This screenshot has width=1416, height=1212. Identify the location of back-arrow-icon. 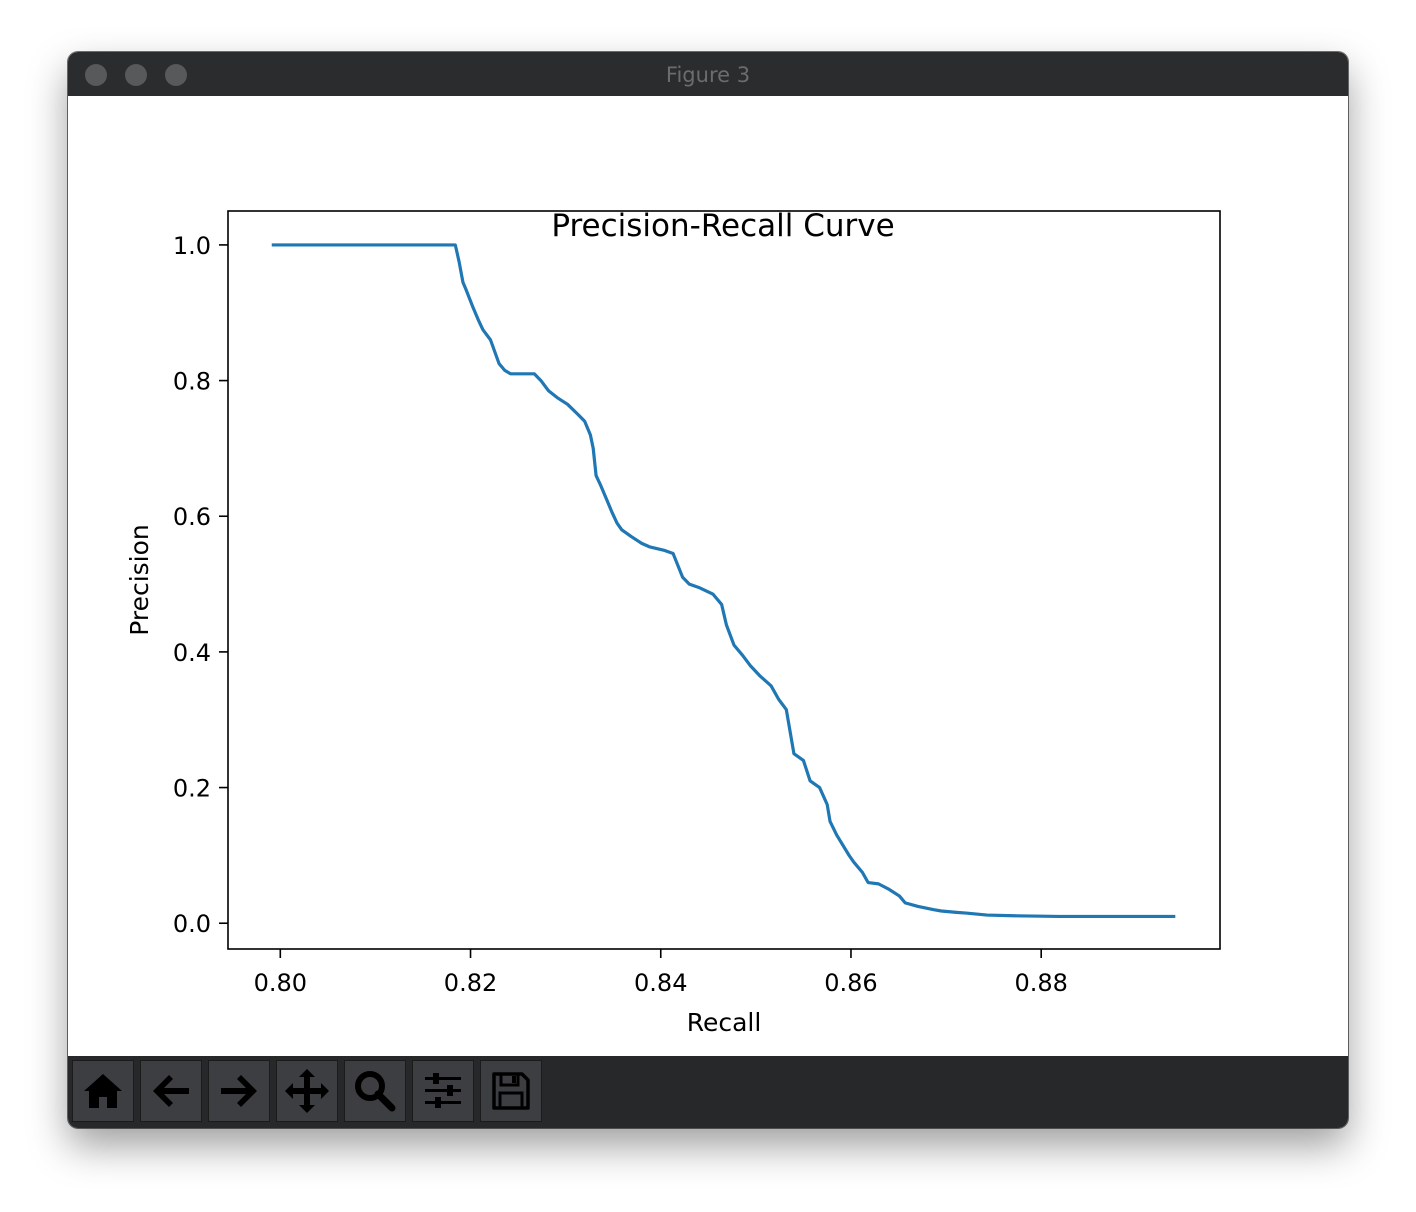
(171, 1091).